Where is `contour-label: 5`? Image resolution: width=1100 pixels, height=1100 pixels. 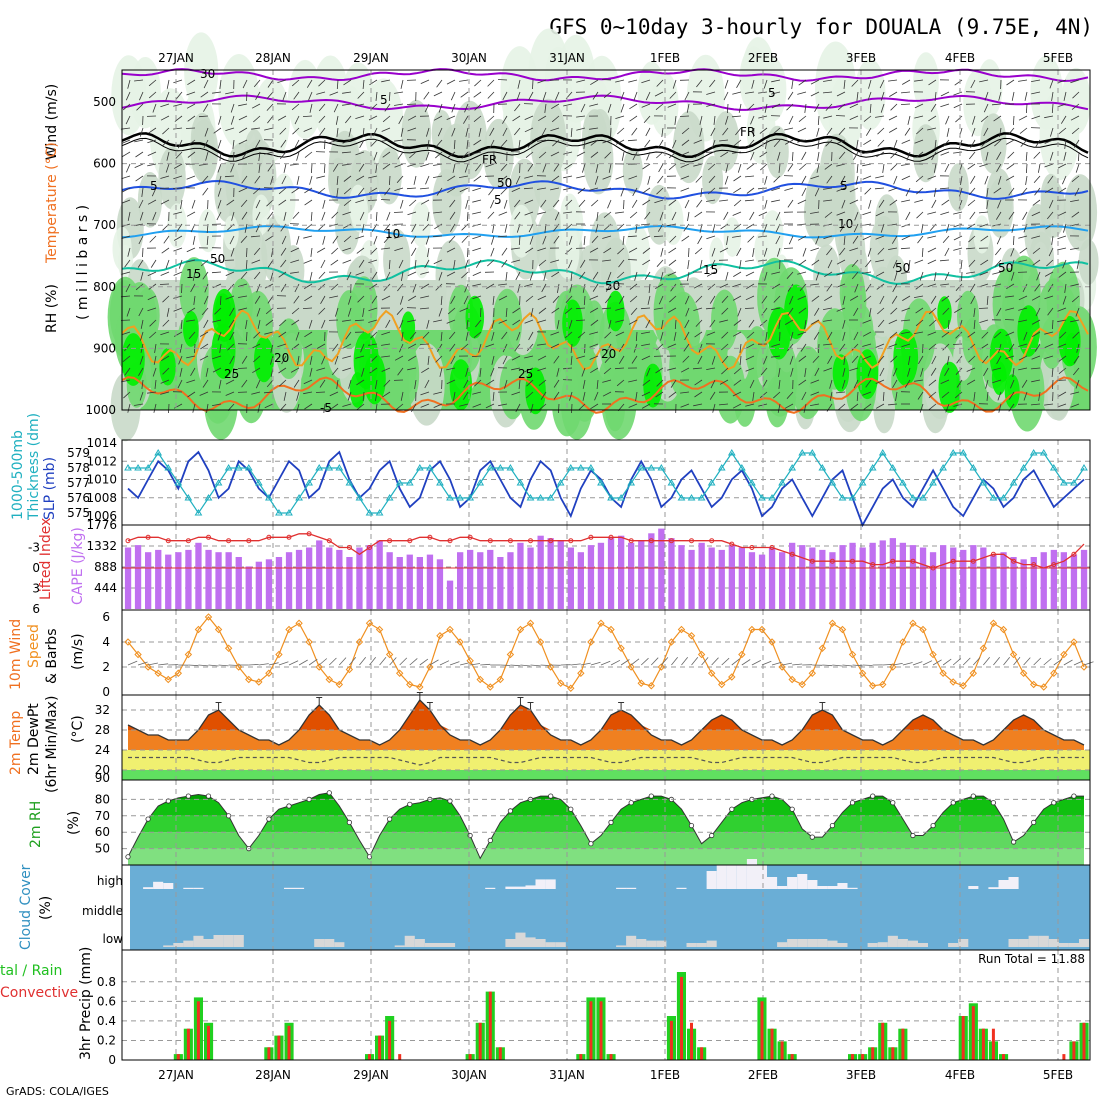 contour-label: 5 is located at coordinates (844, 186).